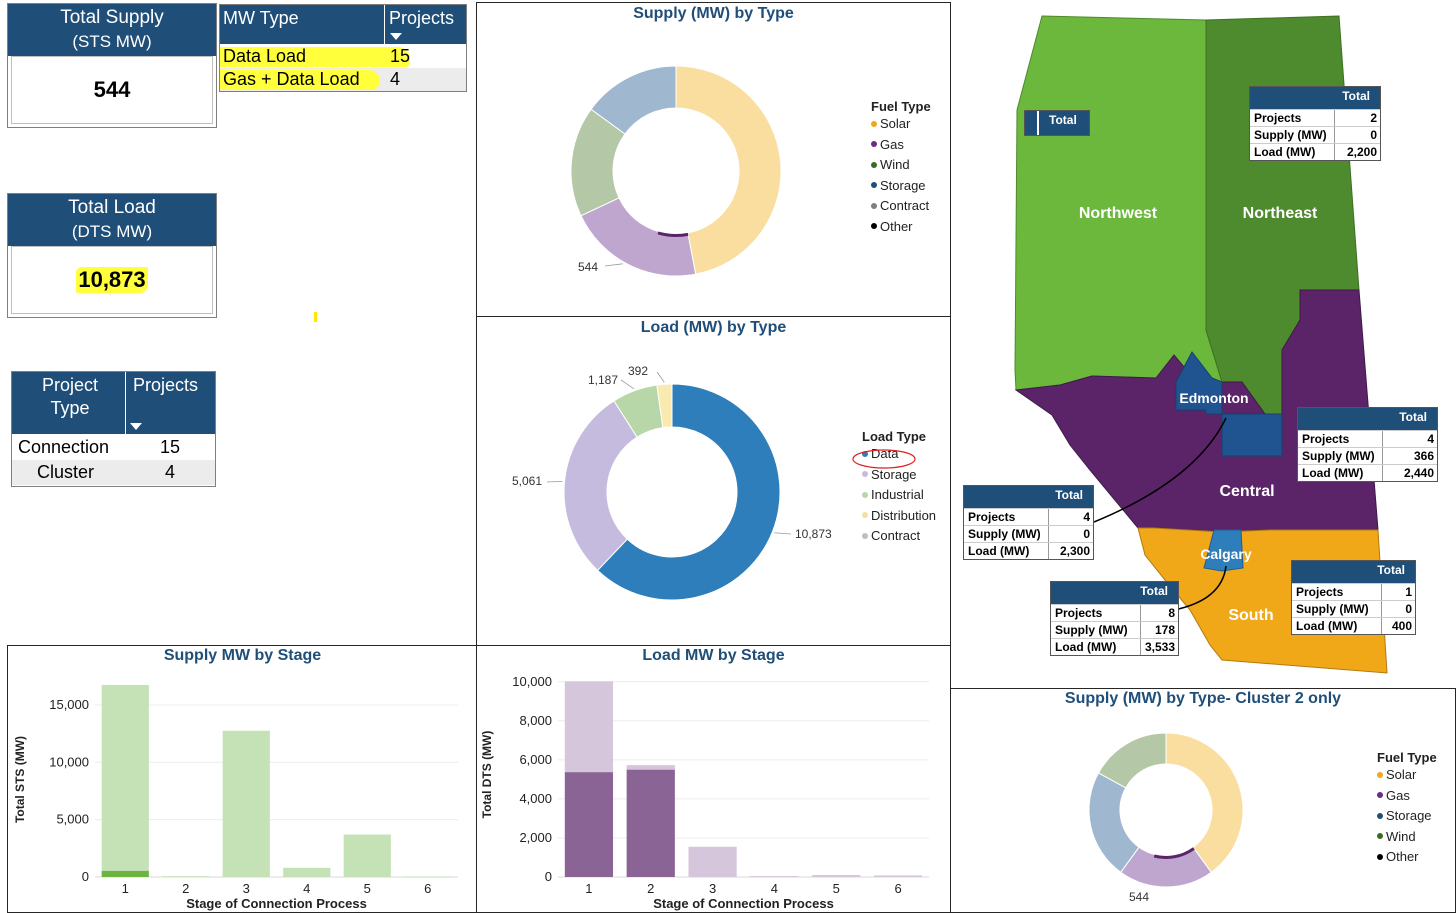 This screenshot has height=913, width=1456. What do you see at coordinates (836, 888) in the screenshot?
I see `x-tick-label: 5` at bounding box center [836, 888].